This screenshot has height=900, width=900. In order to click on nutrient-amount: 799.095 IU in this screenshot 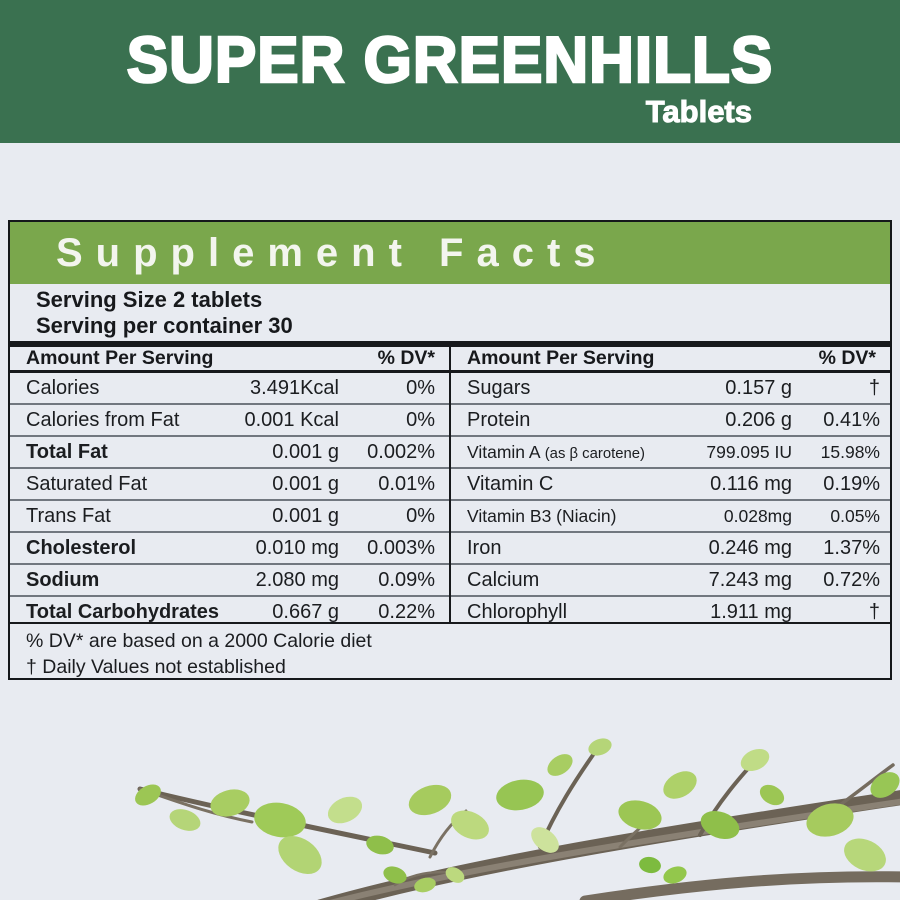, I will do `click(749, 451)`.